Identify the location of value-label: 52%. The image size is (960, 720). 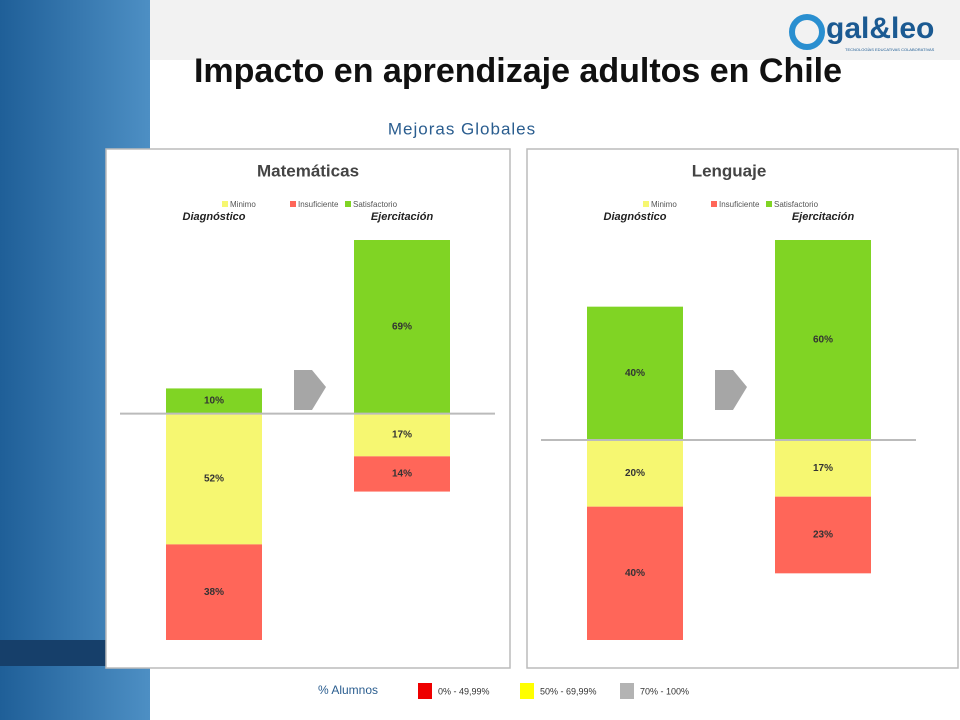
(214, 479).